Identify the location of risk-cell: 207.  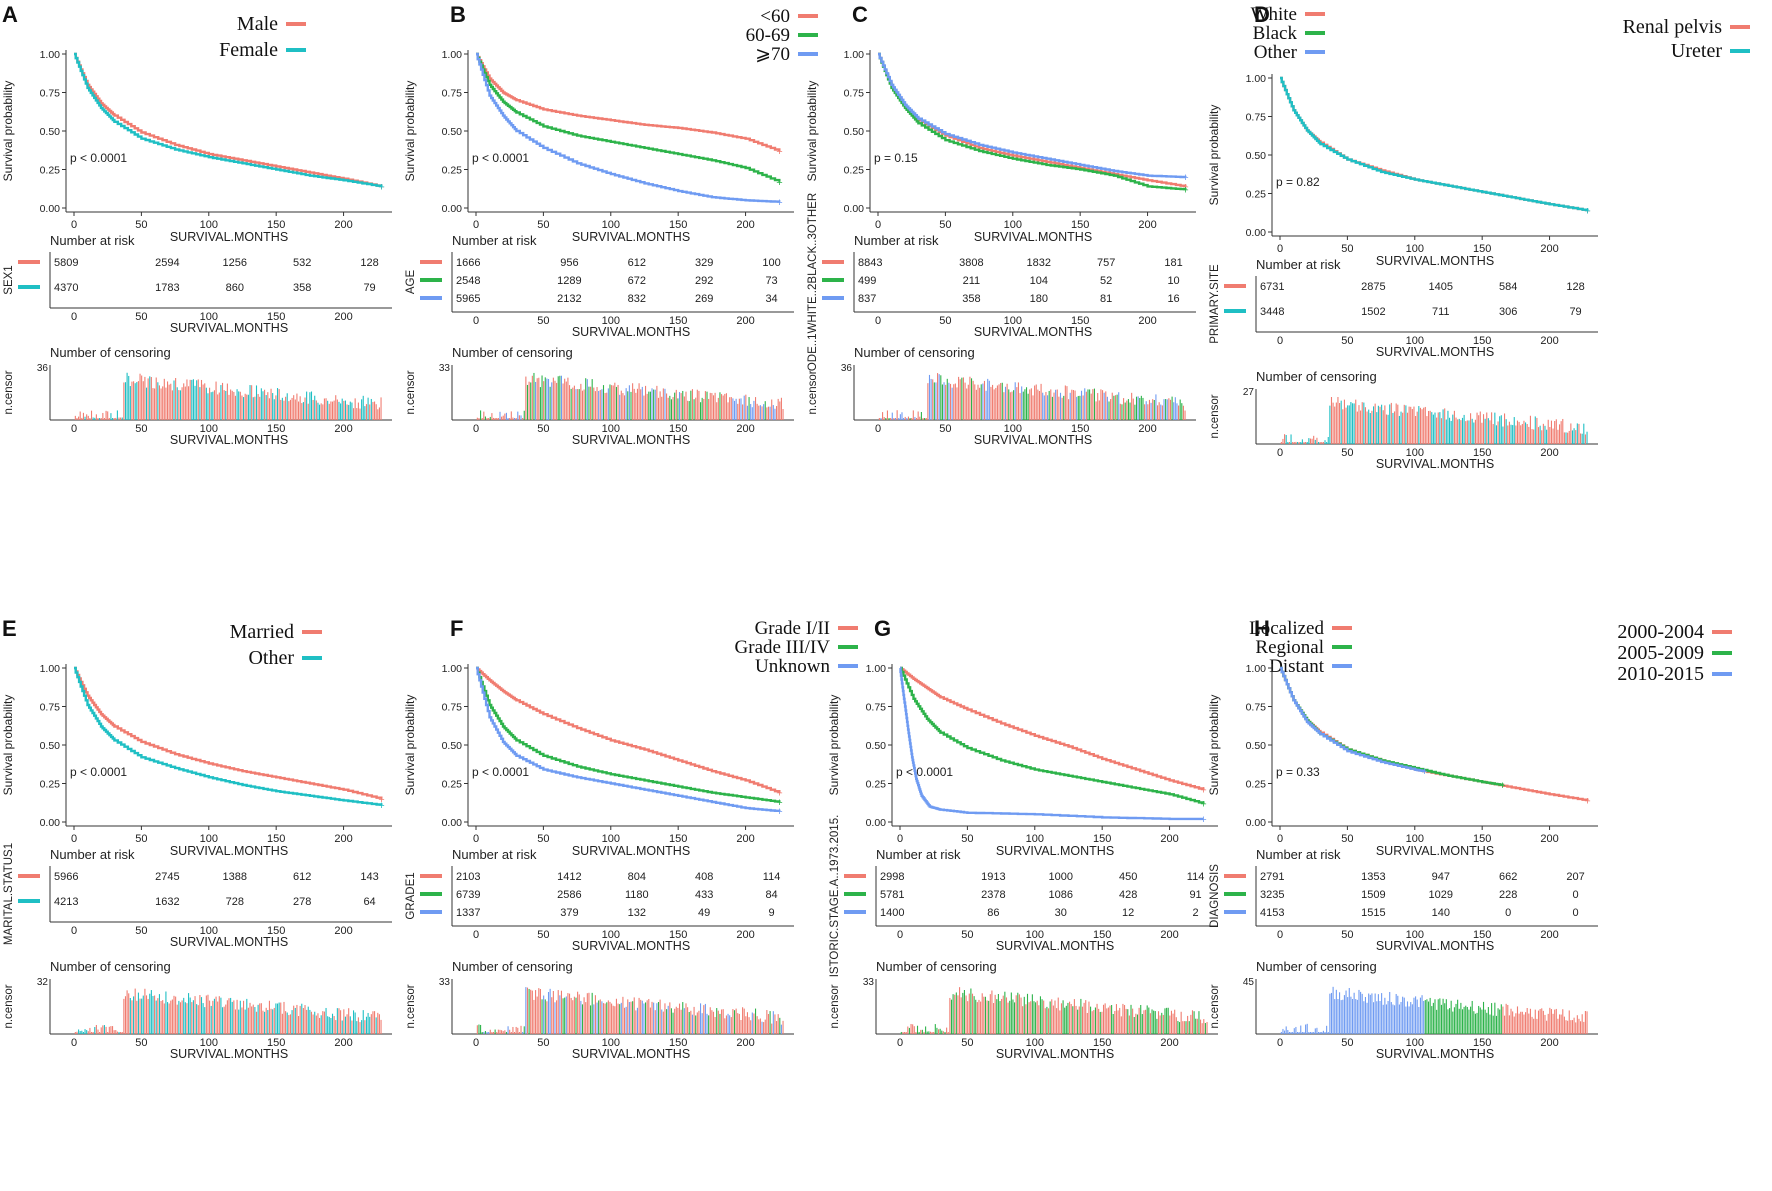
(1575, 877).